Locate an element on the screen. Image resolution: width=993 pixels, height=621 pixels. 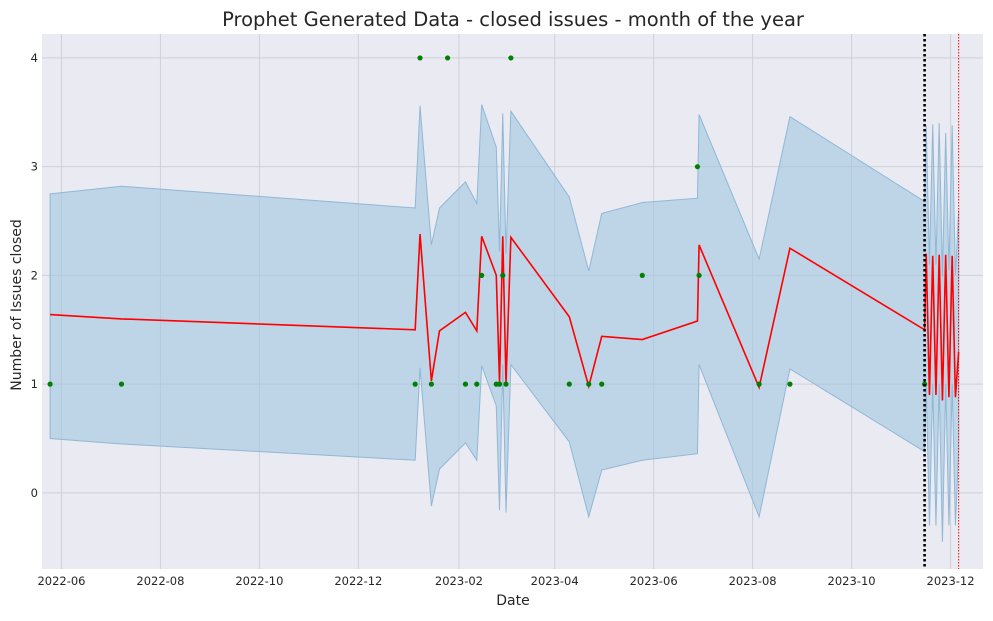
y-tick-label: 4 is located at coordinates (34, 58).